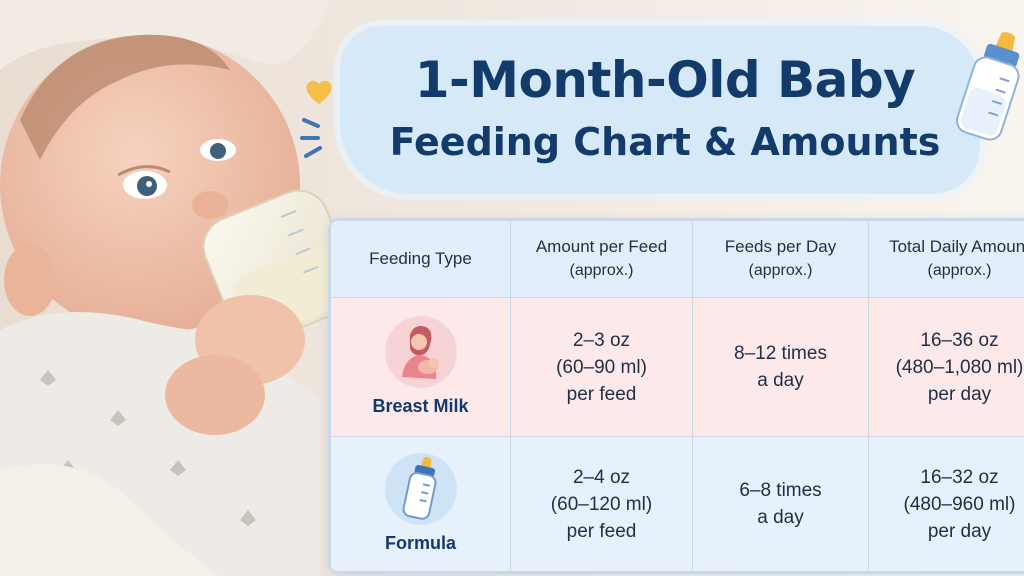  Describe the element at coordinates (946, 367) in the screenshot. I see `total-daily-amount-cell: 16–36 oz (480–1,080 ml) per day` at that location.